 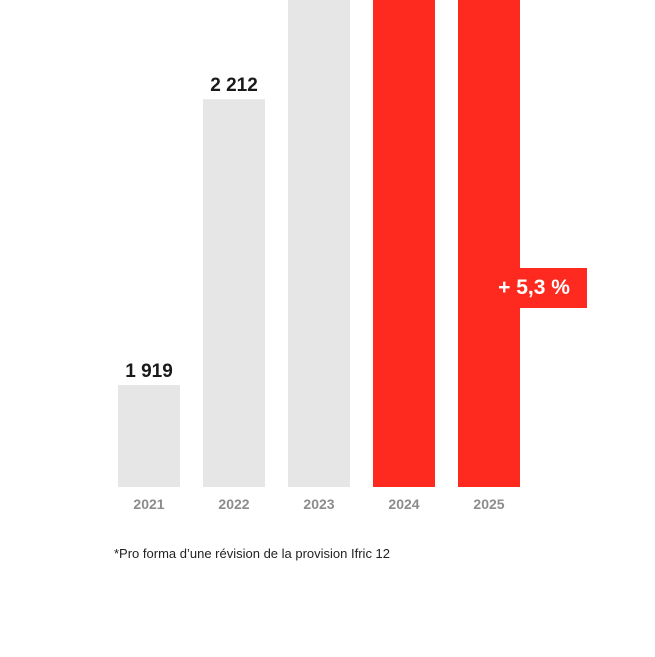 I want to click on growth-badge-text: + 5,3 %, so click(x=534, y=287).